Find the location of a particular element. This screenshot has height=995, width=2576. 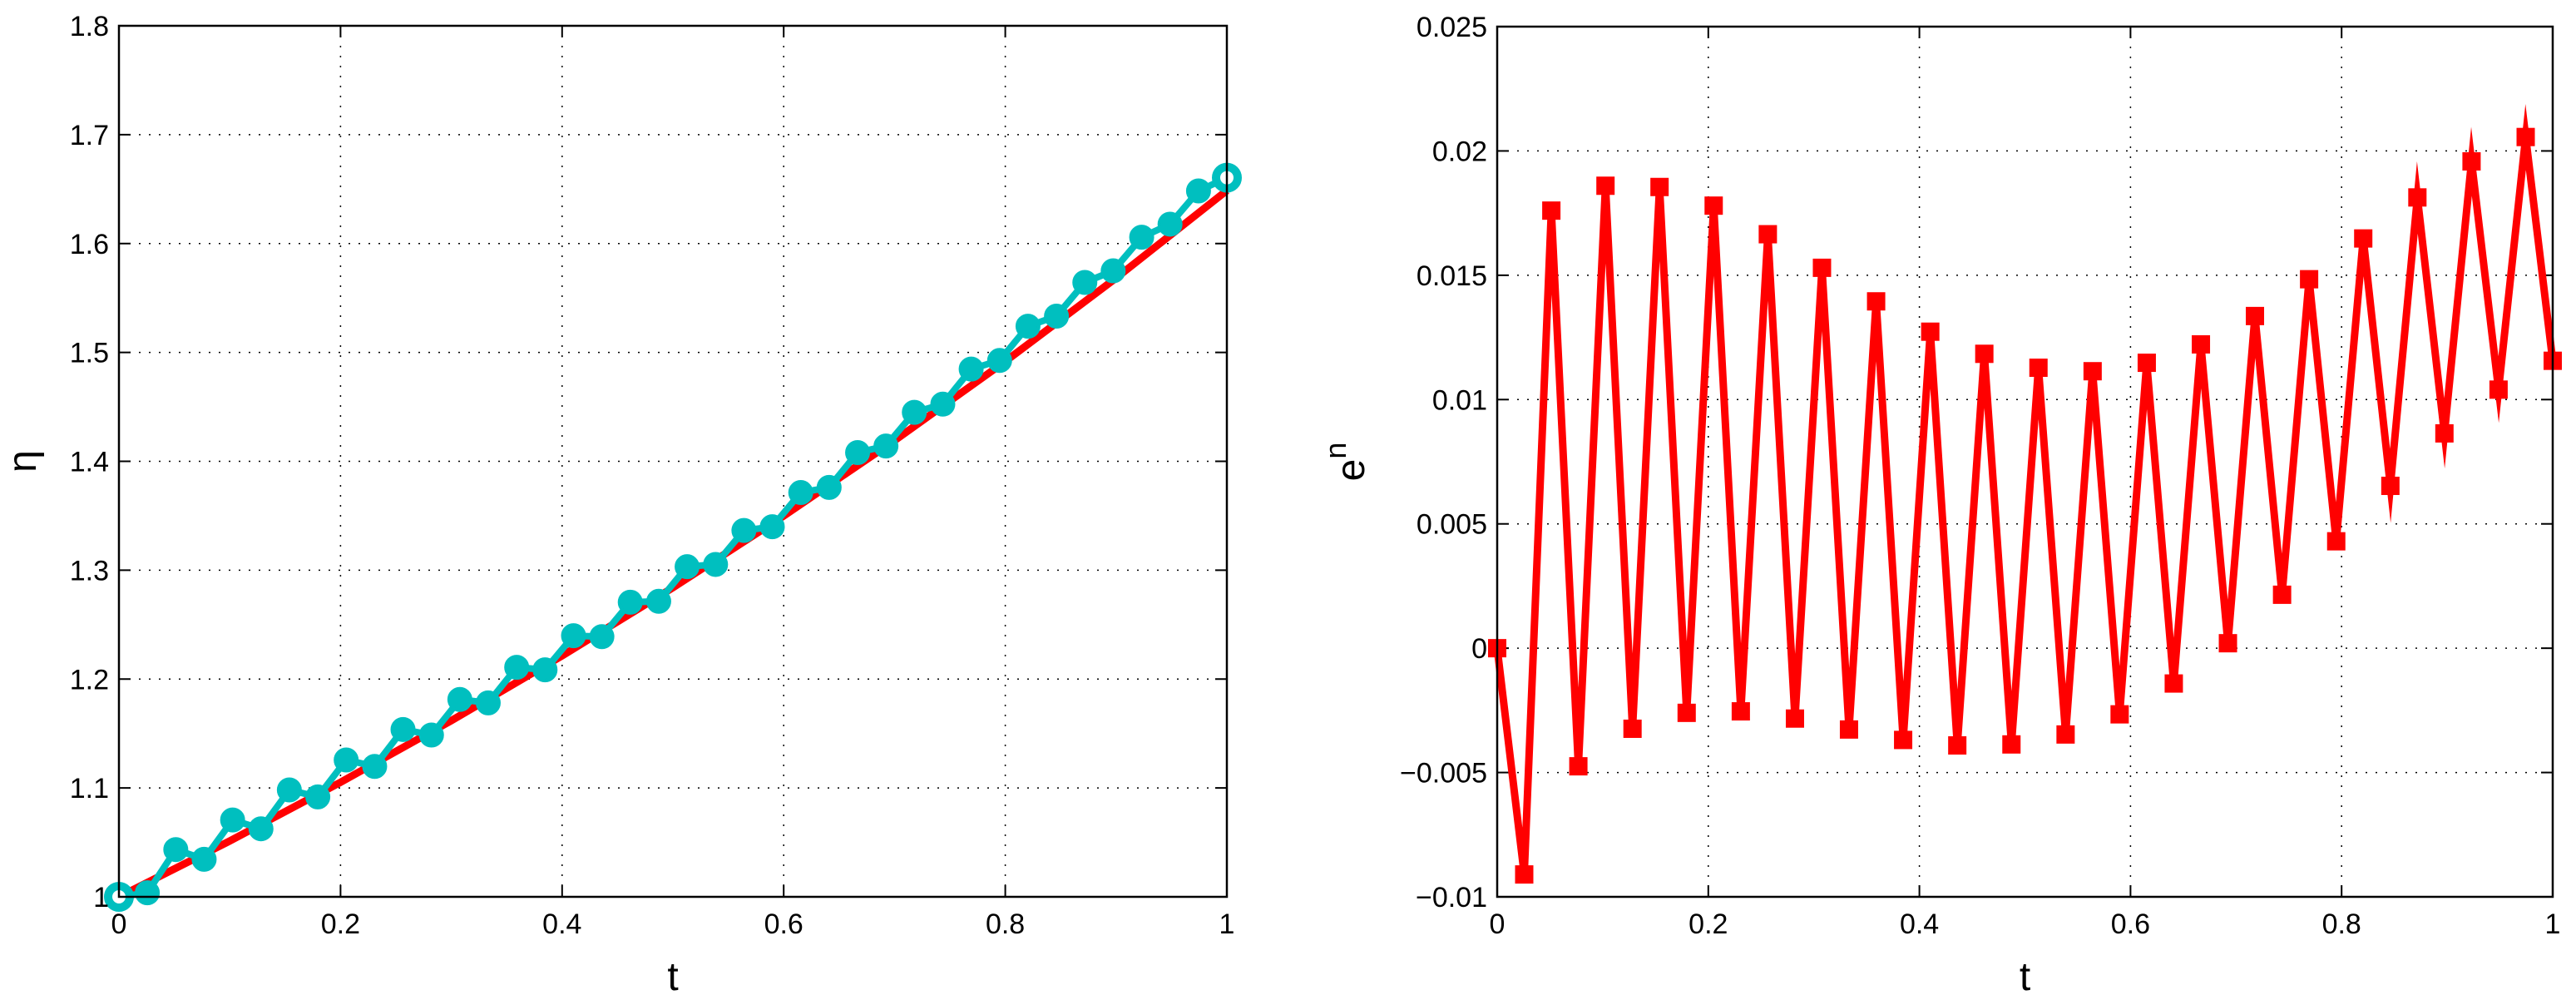

y-tick-label: 1.4 is located at coordinates (89, 462).